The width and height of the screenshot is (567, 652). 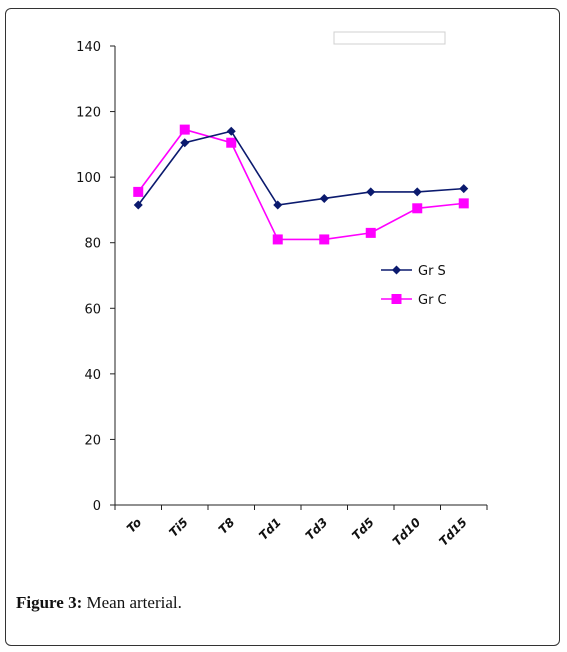 What do you see at coordinates (301, 527) in the screenshot?
I see `x-axis-ticks: To Ti5 T8 Td1 Td3 Td5 Td10 Td15` at bounding box center [301, 527].